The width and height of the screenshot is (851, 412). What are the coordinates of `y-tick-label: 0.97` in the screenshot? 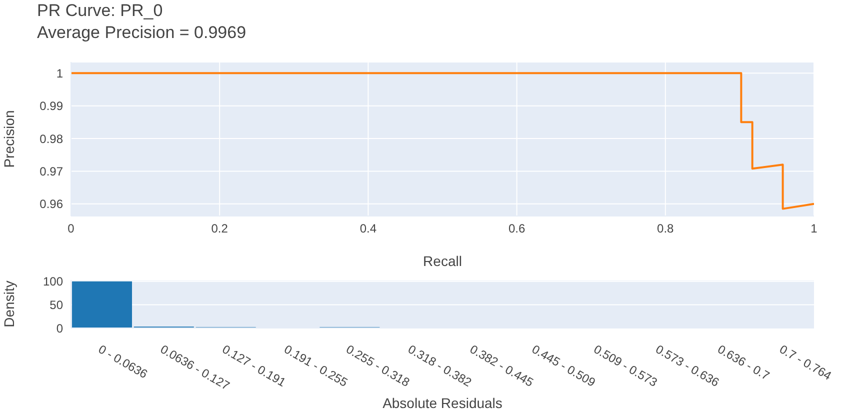 It's located at (52, 171).